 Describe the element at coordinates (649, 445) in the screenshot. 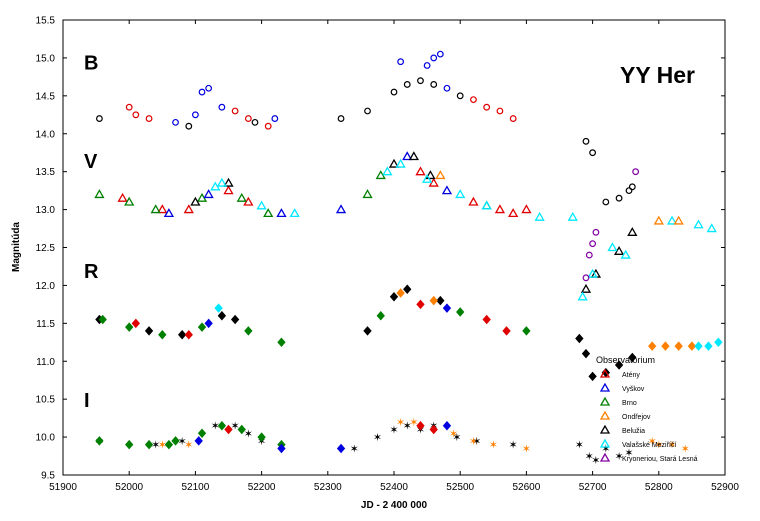

I see `legend-entry: Valašské Meziříčí` at that location.